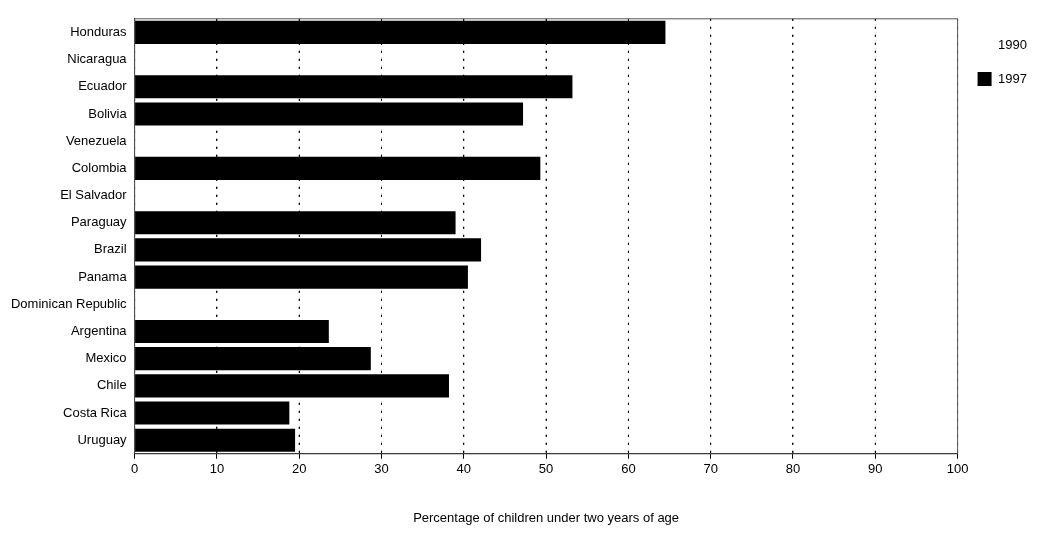  I want to click on y-tick-label: Panama, so click(103, 276).